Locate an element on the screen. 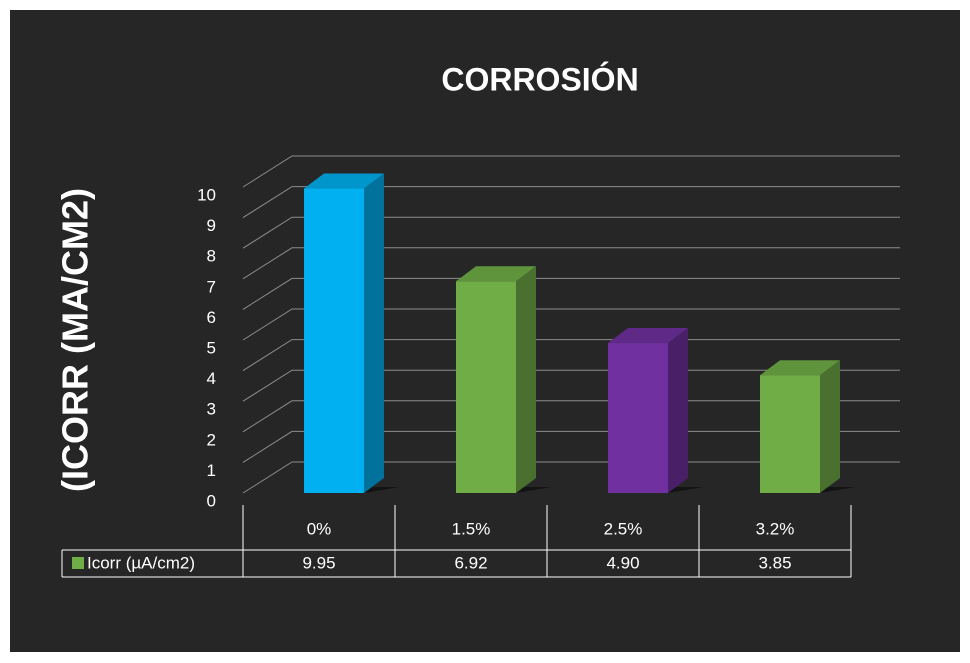 This screenshot has height=663, width=970. y-tick-label: 9 is located at coordinates (211, 225).